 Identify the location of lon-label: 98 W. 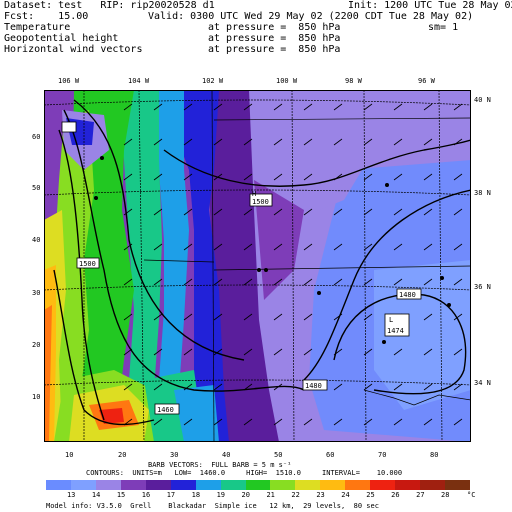
(353, 81).